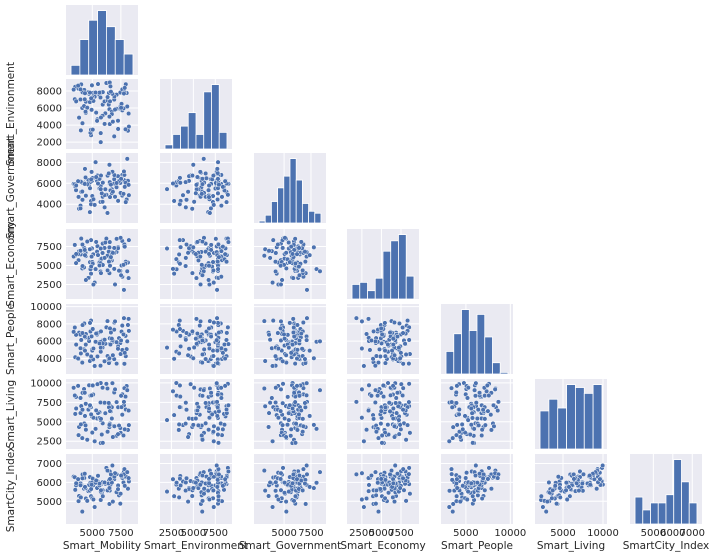  What do you see at coordinates (49, 184) in the screenshot?
I see `y-tick-label: 6000` at bounding box center [49, 184].